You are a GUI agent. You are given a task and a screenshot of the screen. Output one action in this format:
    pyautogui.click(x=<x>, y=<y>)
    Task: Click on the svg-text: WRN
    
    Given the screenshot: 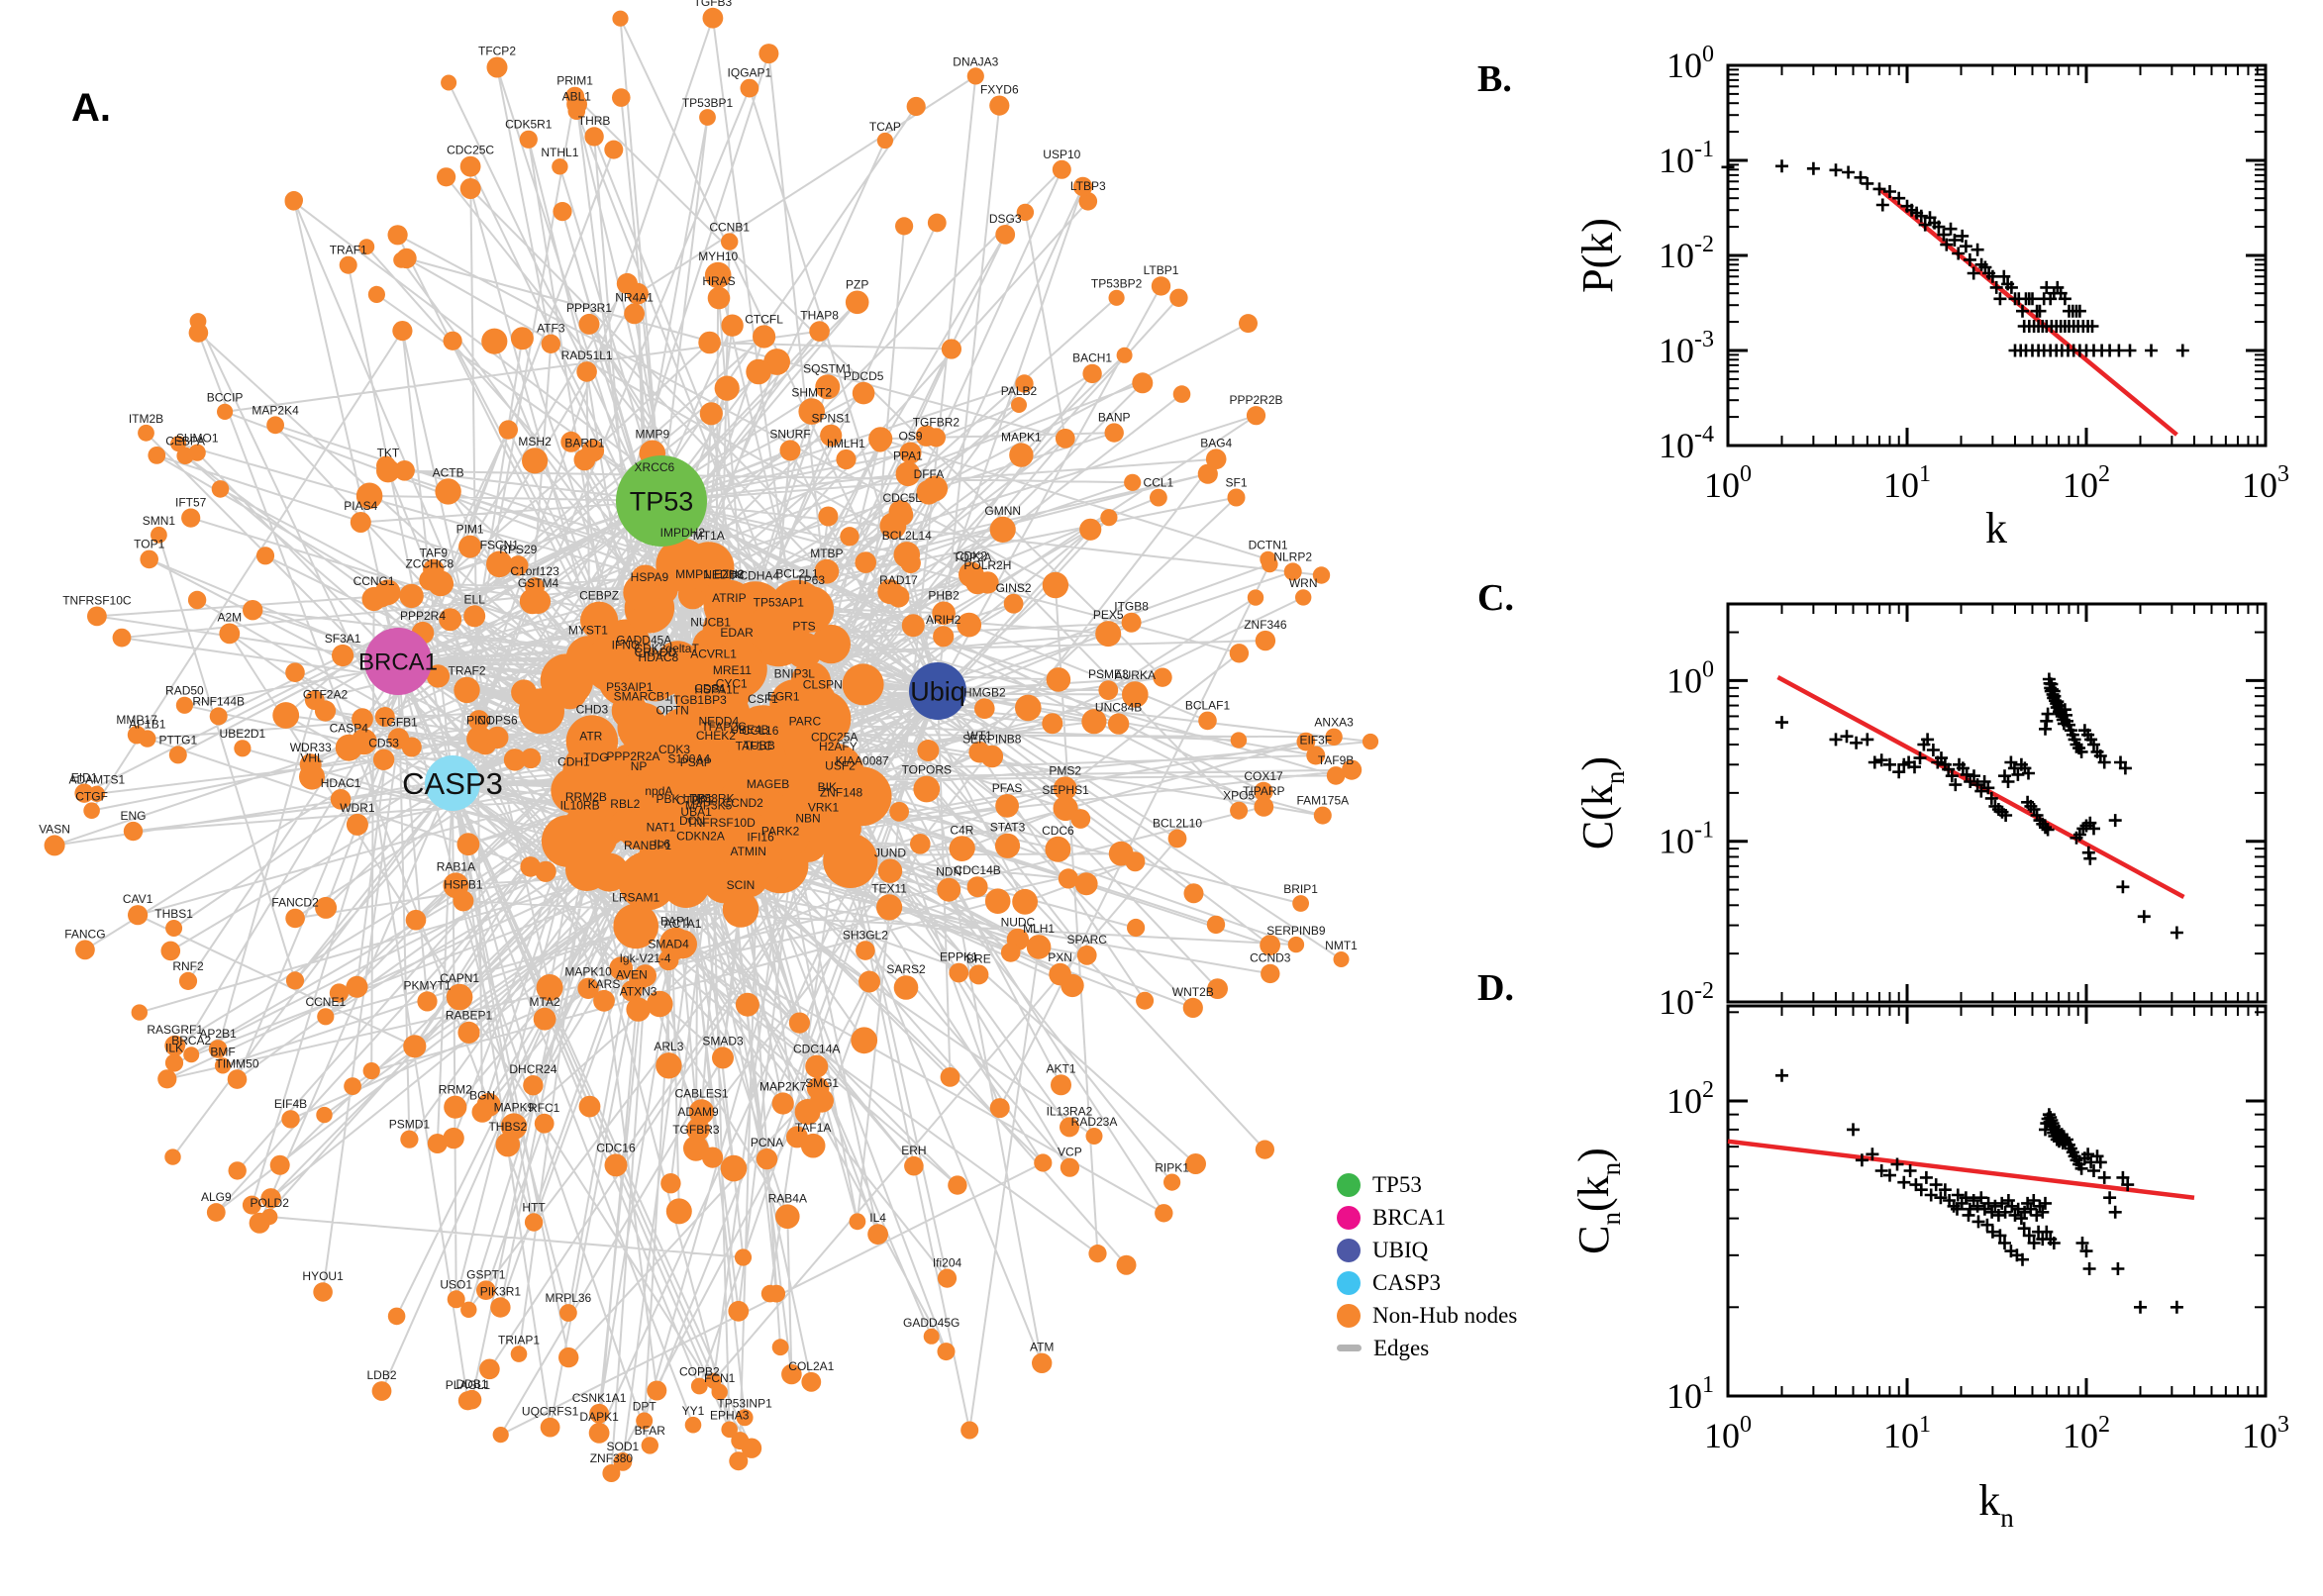 What is the action you would take?
    pyautogui.click(x=1304, y=583)
    